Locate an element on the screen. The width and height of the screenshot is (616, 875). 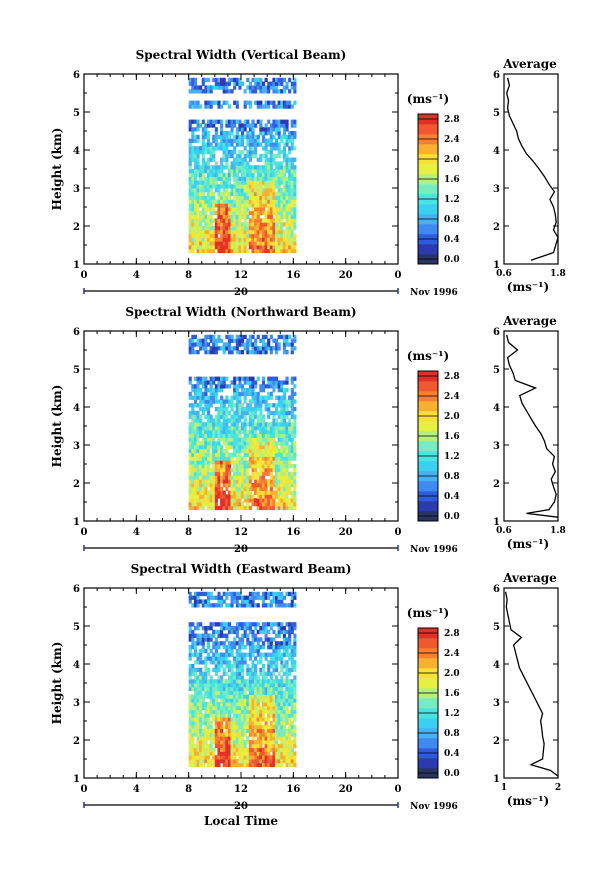
y-tick-label: 4 is located at coordinates (76, 665).